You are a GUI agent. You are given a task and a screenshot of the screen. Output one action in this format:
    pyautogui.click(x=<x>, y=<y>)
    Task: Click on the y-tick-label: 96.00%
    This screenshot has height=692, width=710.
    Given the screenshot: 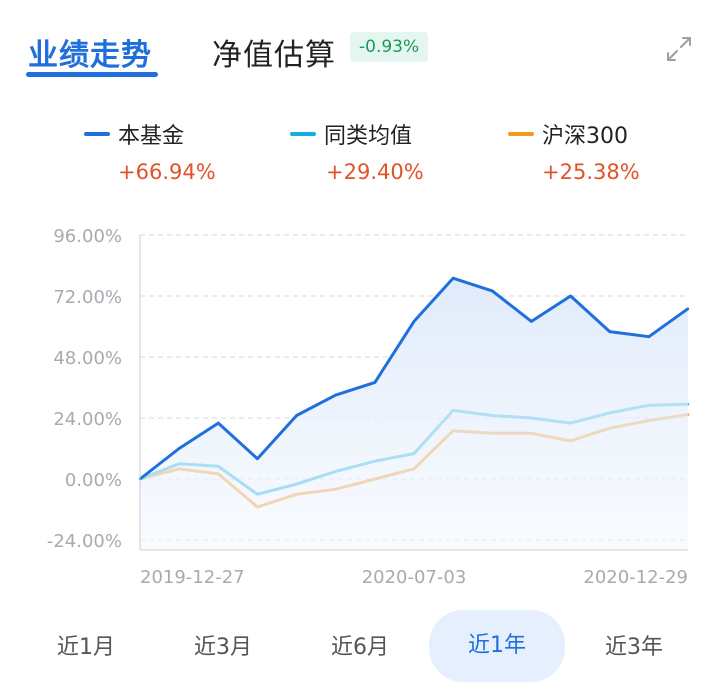 What is the action you would take?
    pyautogui.click(x=87, y=236)
    